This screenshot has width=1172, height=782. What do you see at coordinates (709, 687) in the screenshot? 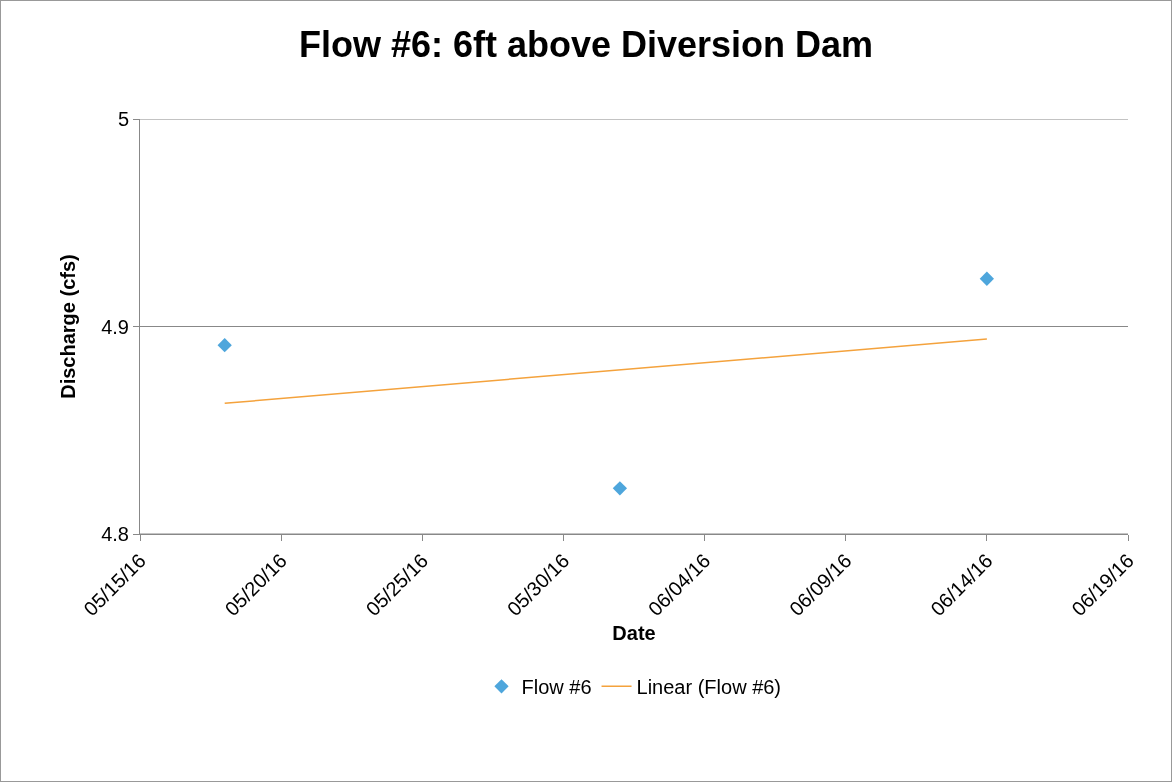
I see `legend-label: Linear (Flow #6)` at bounding box center [709, 687].